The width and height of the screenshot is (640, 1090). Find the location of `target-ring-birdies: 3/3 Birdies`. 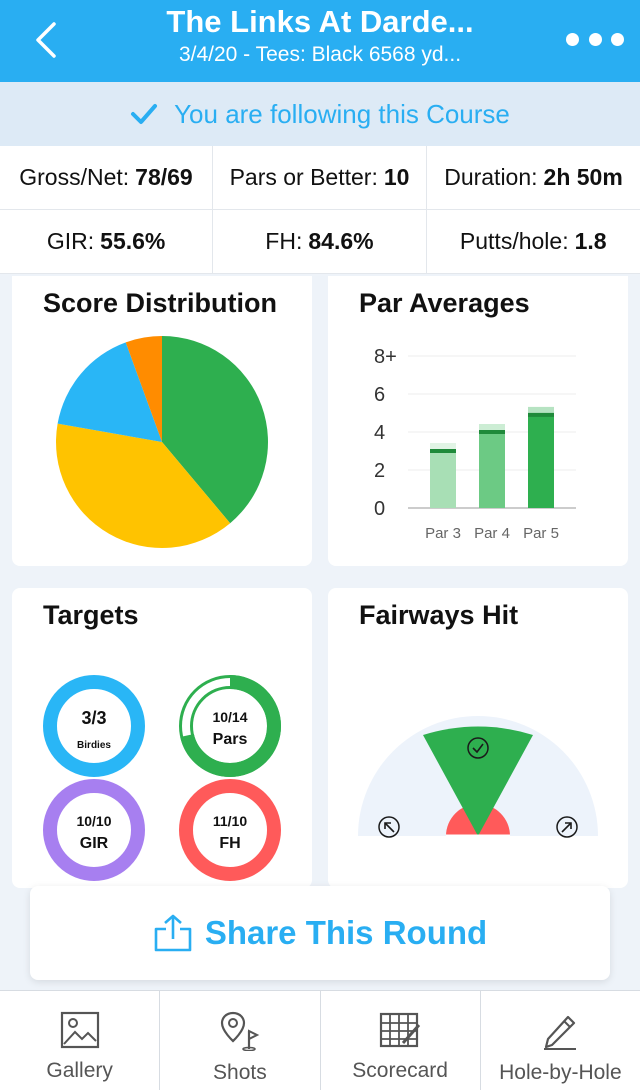

target-ring-birdies: 3/3 Birdies is located at coordinates (94, 726).